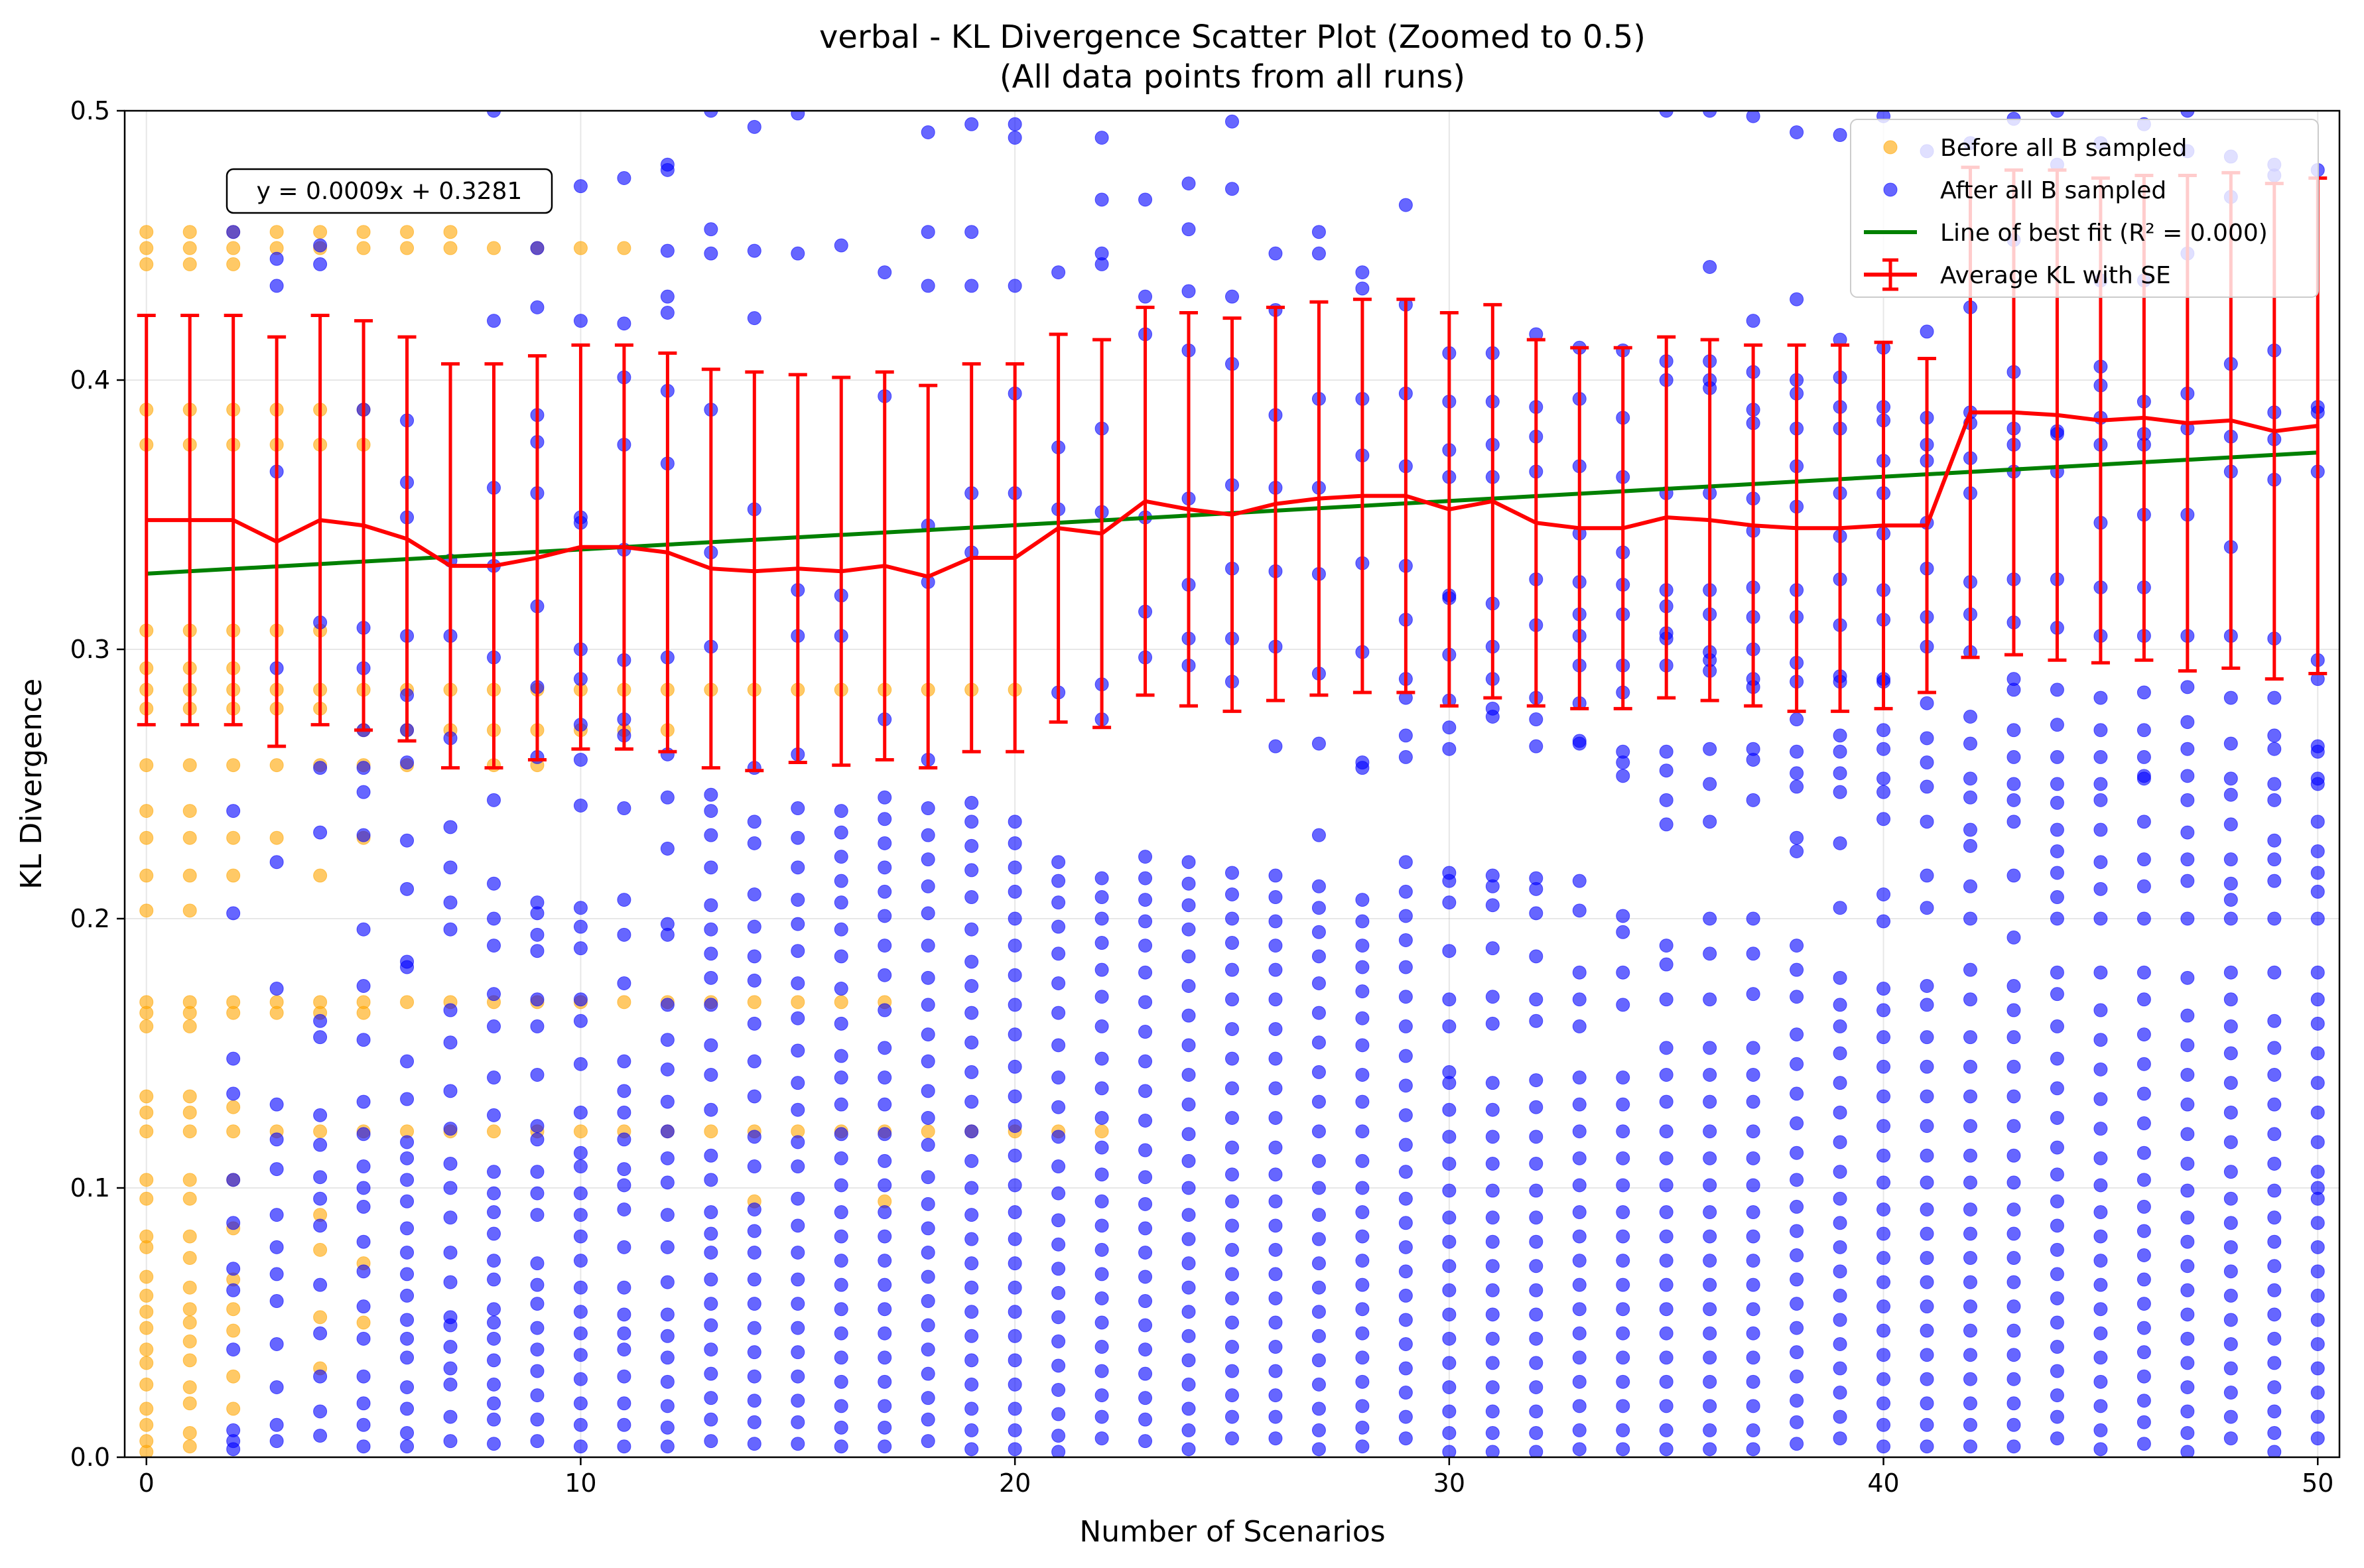 This screenshot has height=1568, width=2364. I want to click on legend-label: Before all B sampled, so click(2064, 148).